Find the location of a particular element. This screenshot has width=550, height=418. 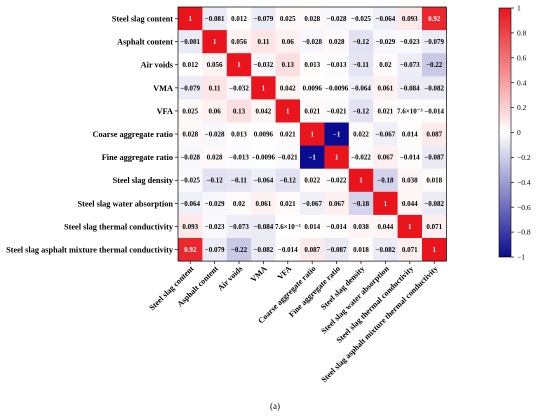

cell-value-label: −0.12 is located at coordinates (361, 42).